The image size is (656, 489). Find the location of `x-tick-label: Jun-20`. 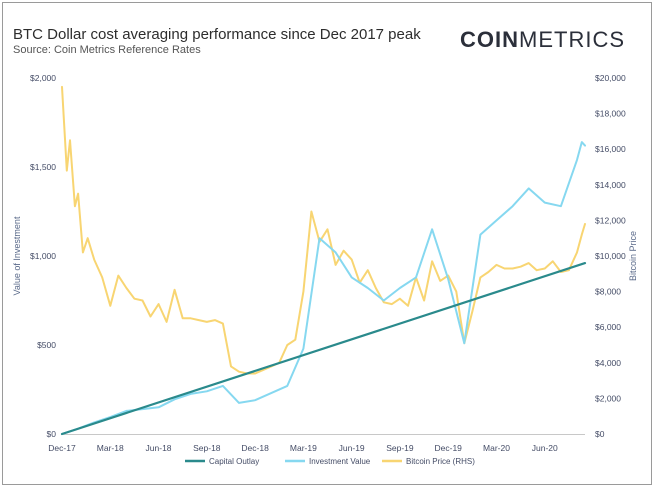

x-tick-label: Jun-20 is located at coordinates (545, 448).